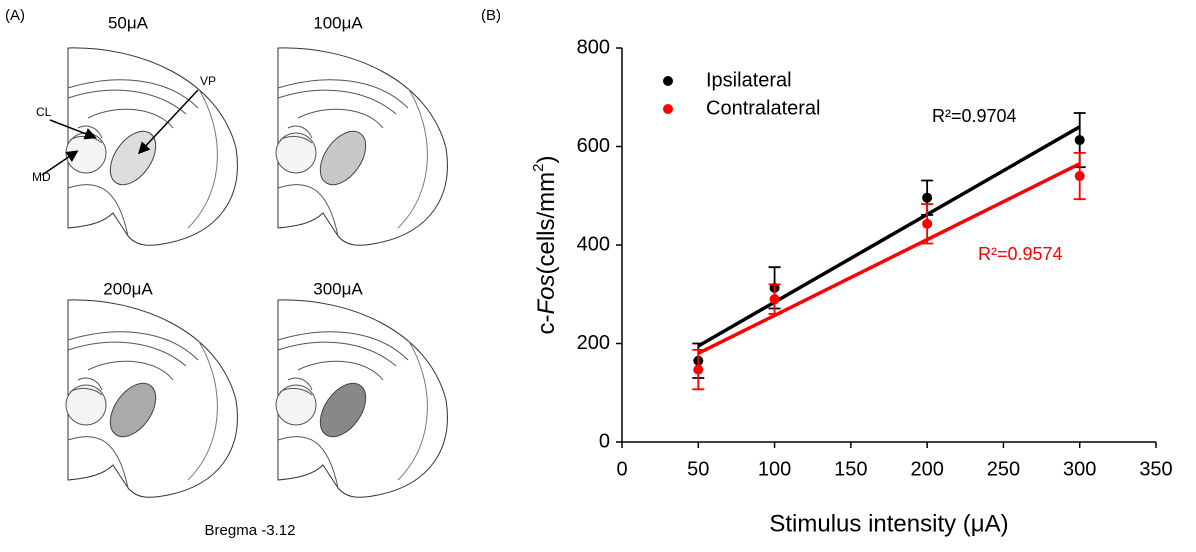  I want to click on region-label: MD, so click(41, 177).